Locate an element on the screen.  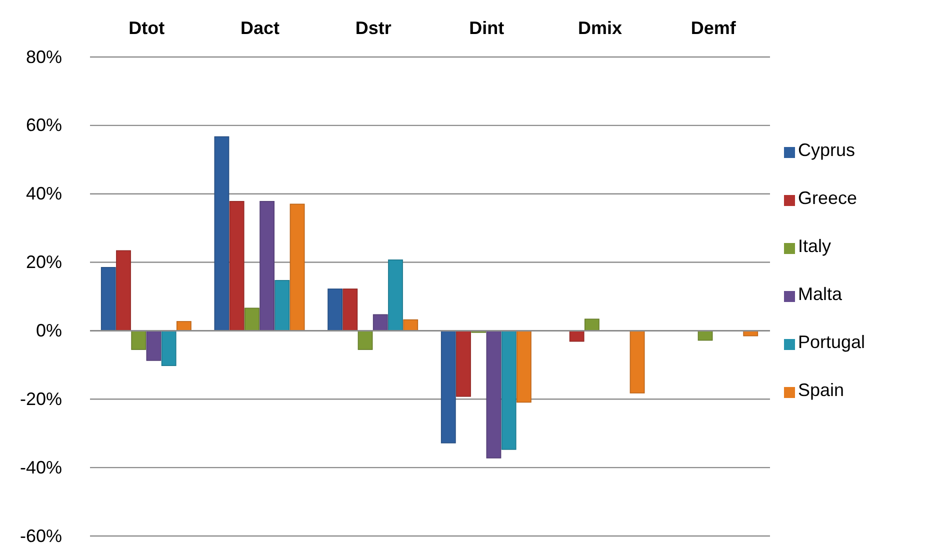
y-tick-label: 20% is located at coordinates (44, 262).